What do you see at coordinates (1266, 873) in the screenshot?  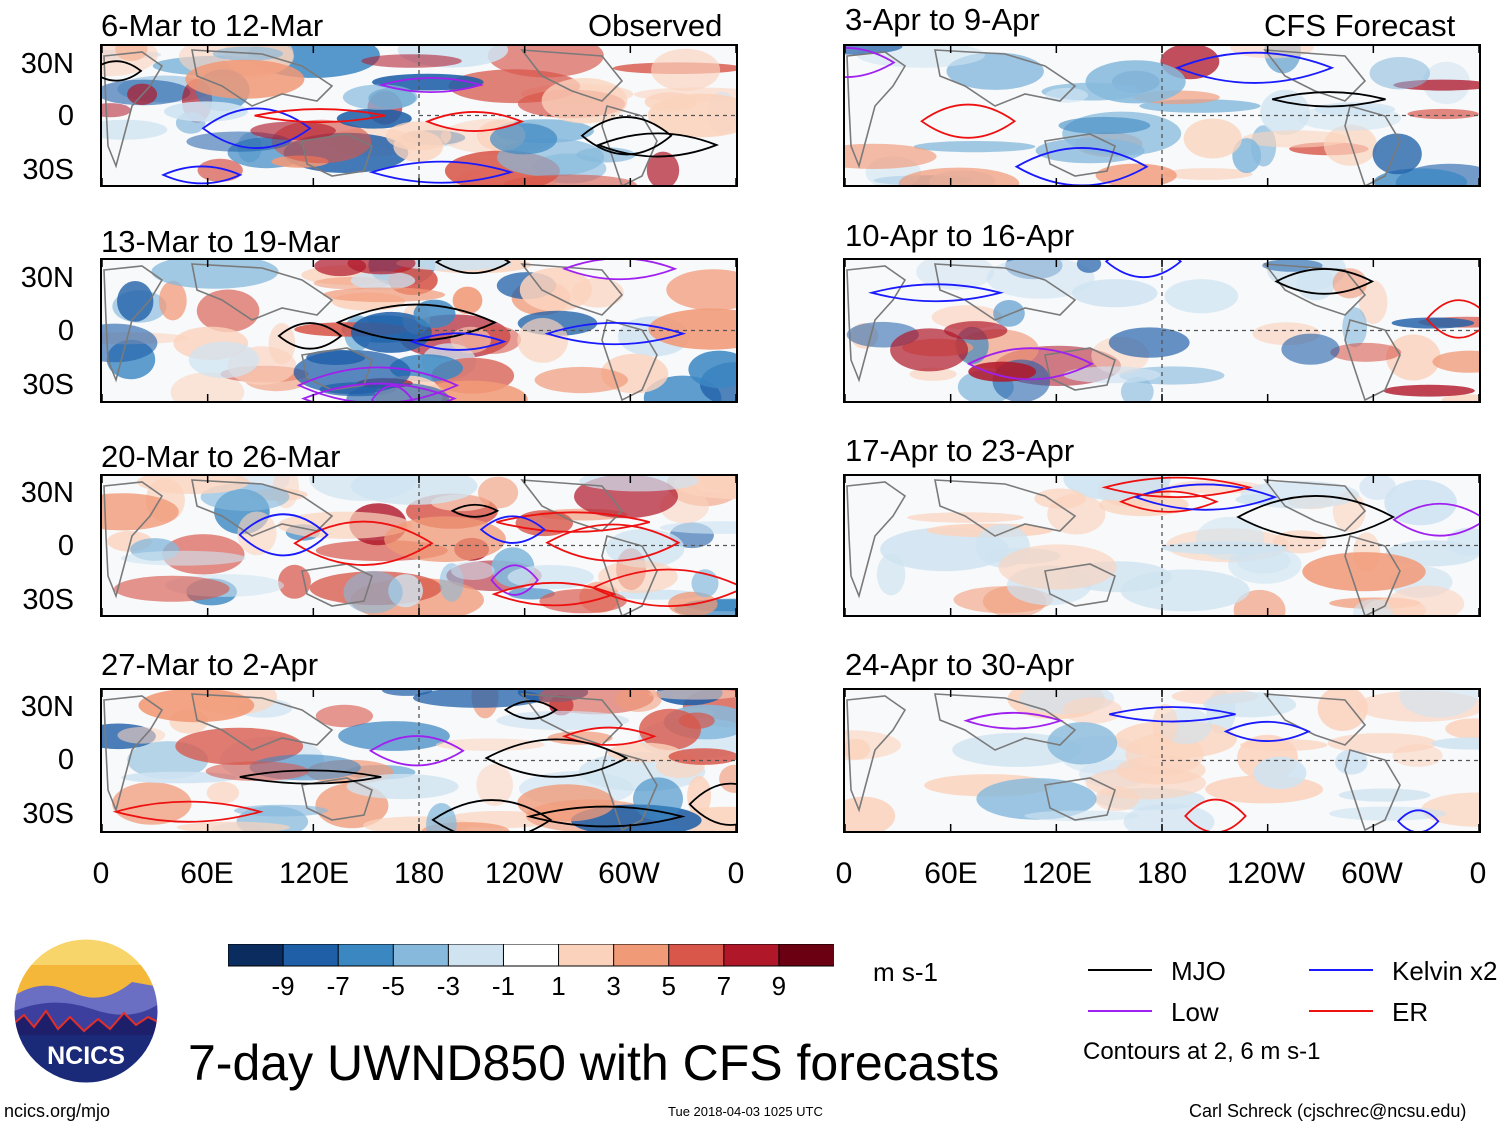 I see `lon-label-120w: 120W` at bounding box center [1266, 873].